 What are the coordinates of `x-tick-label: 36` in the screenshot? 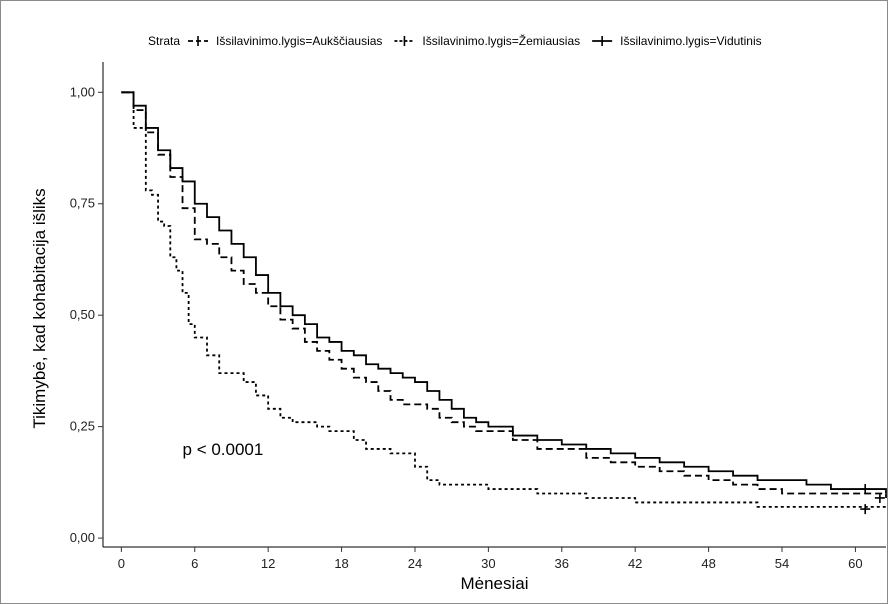 It's located at (562, 563).